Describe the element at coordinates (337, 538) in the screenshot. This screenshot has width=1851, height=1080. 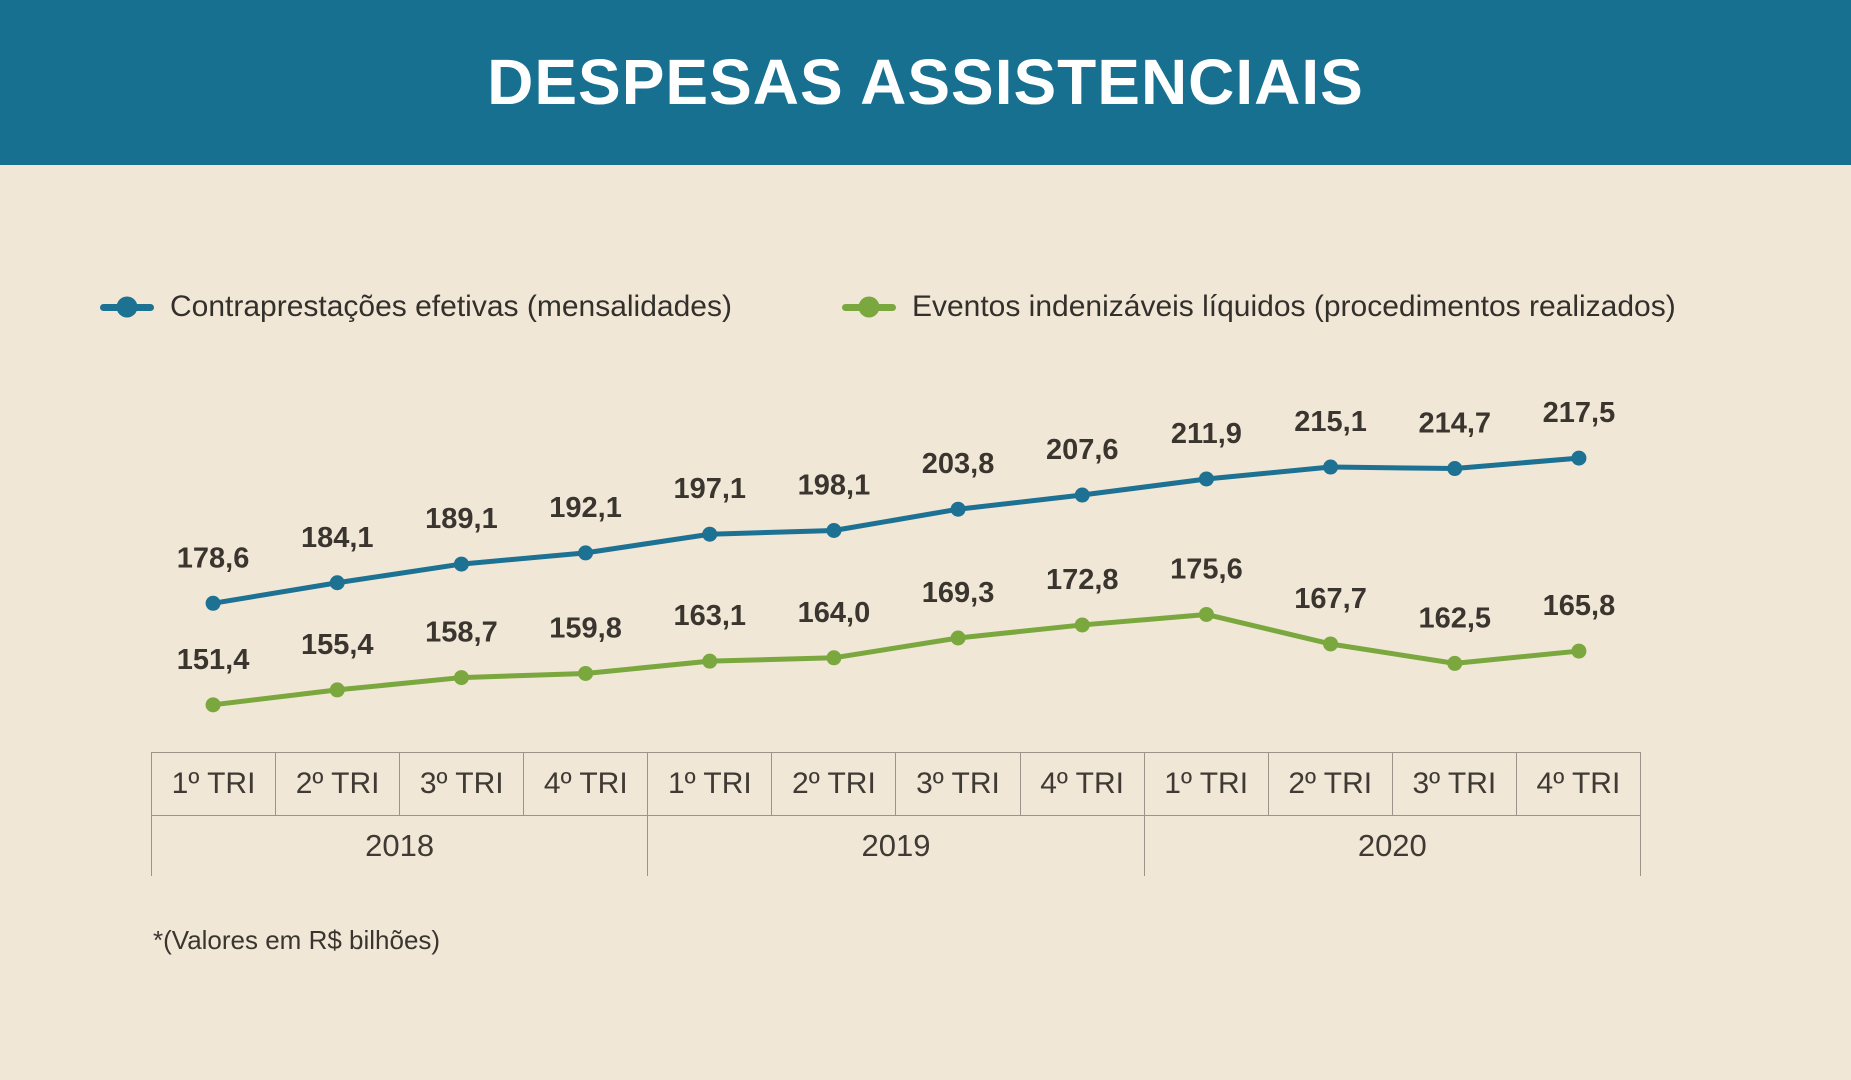
I see `value-label: 184,1` at that location.